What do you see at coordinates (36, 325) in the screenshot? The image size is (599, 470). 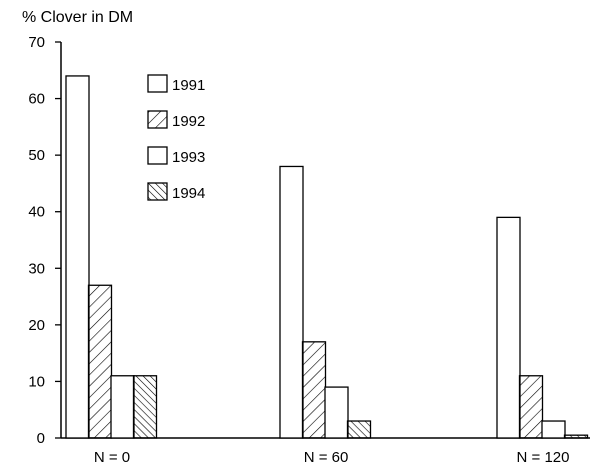 I see `y-tick-label: 20` at bounding box center [36, 325].